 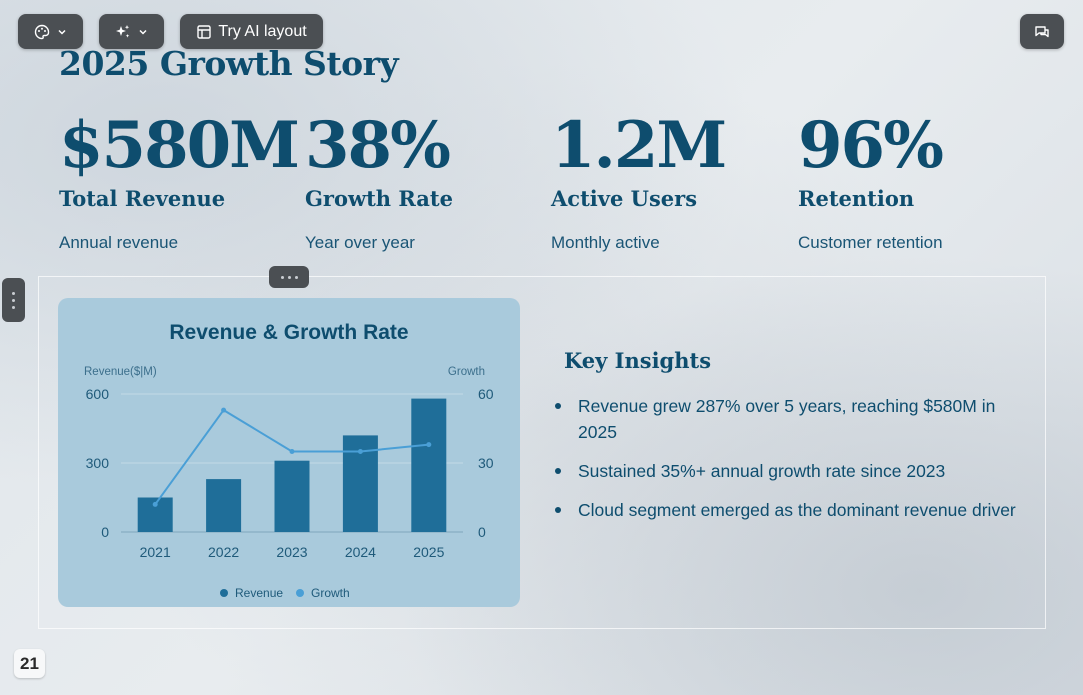 I want to click on chat-icon, so click(x=1042, y=32).